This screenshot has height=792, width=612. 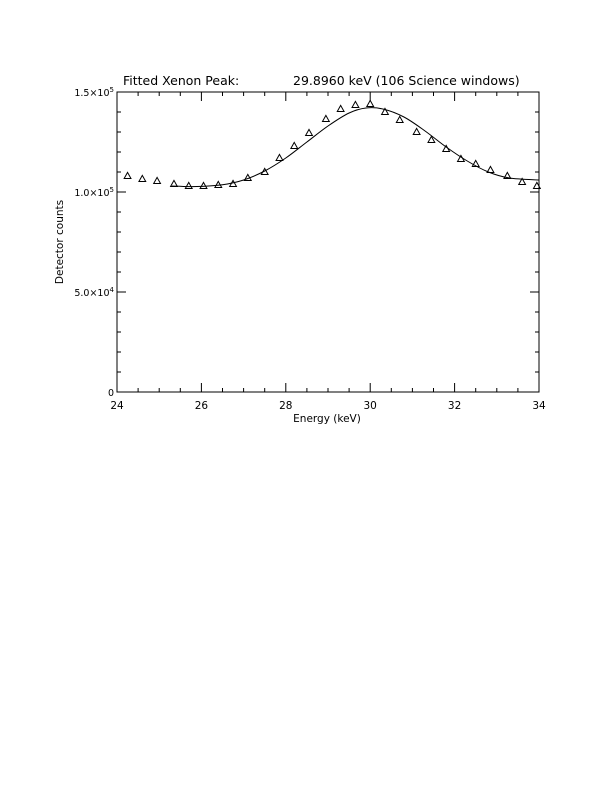 I want to click on x-tick-label: 28, so click(x=285, y=406).